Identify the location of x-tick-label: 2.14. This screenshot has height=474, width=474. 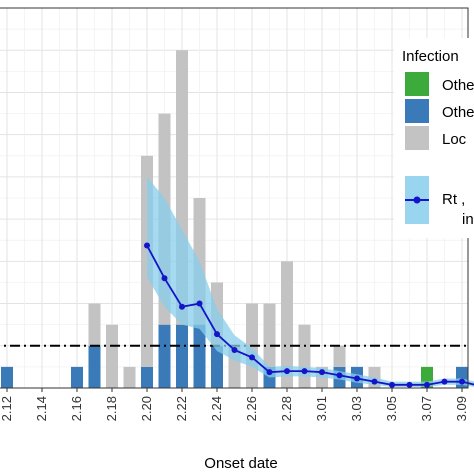
(41, 408).